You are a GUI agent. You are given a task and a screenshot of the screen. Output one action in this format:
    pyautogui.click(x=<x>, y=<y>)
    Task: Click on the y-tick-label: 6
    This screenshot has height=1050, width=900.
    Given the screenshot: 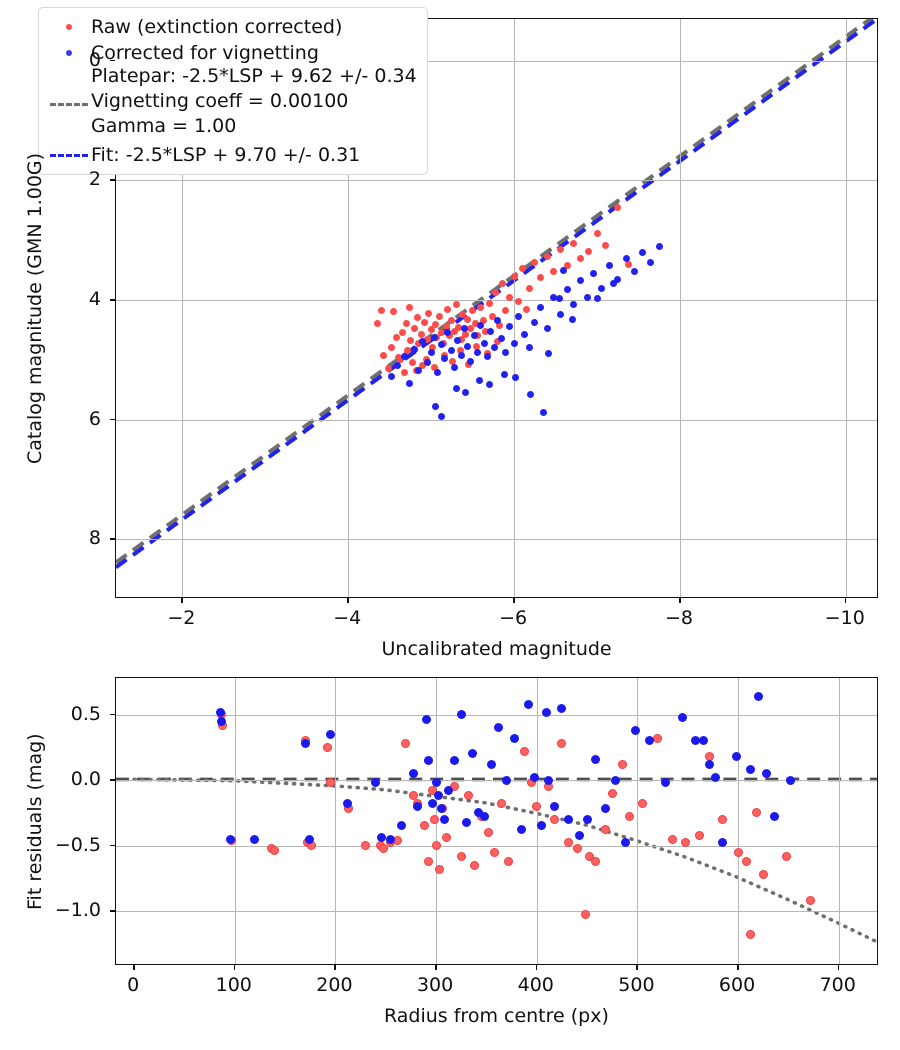 What is the action you would take?
    pyautogui.click(x=94, y=418)
    